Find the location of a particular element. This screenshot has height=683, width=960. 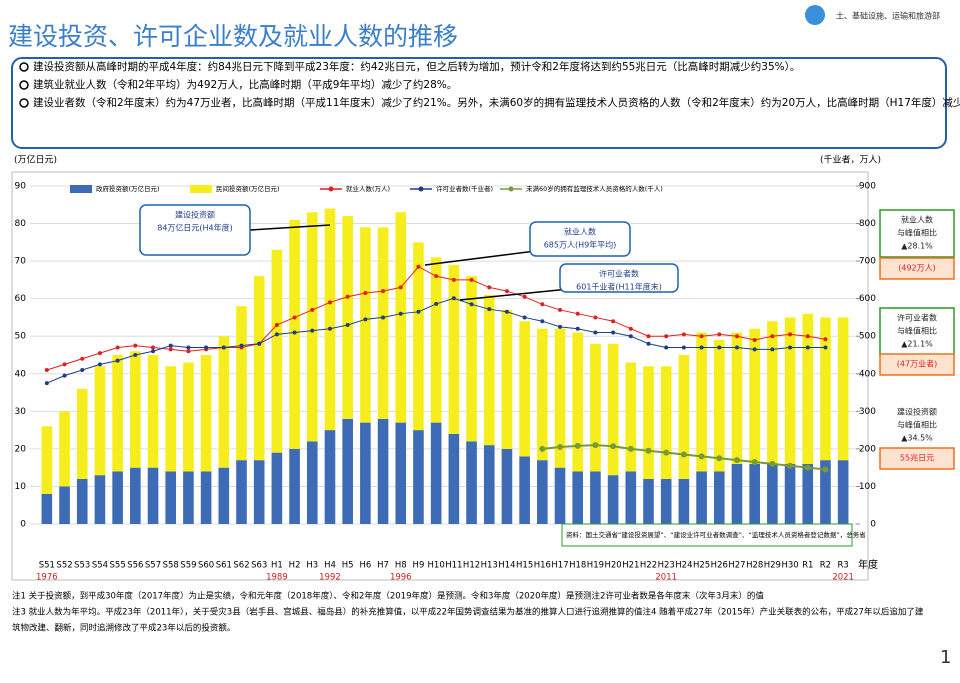

x-tick-label: S58 is located at coordinates (171, 566).